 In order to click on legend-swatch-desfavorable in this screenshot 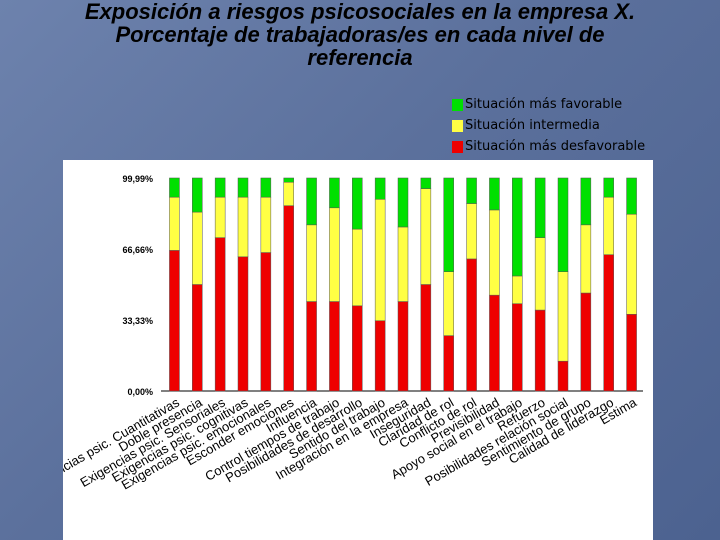, I will do `click(457, 146)`.